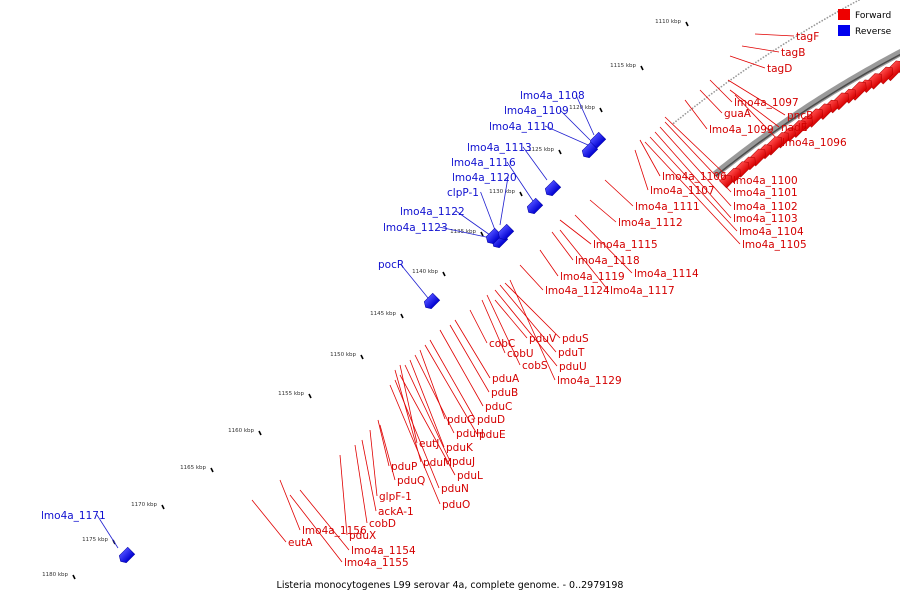  I want to click on tick-label: 1110 kbp, so click(668, 22).